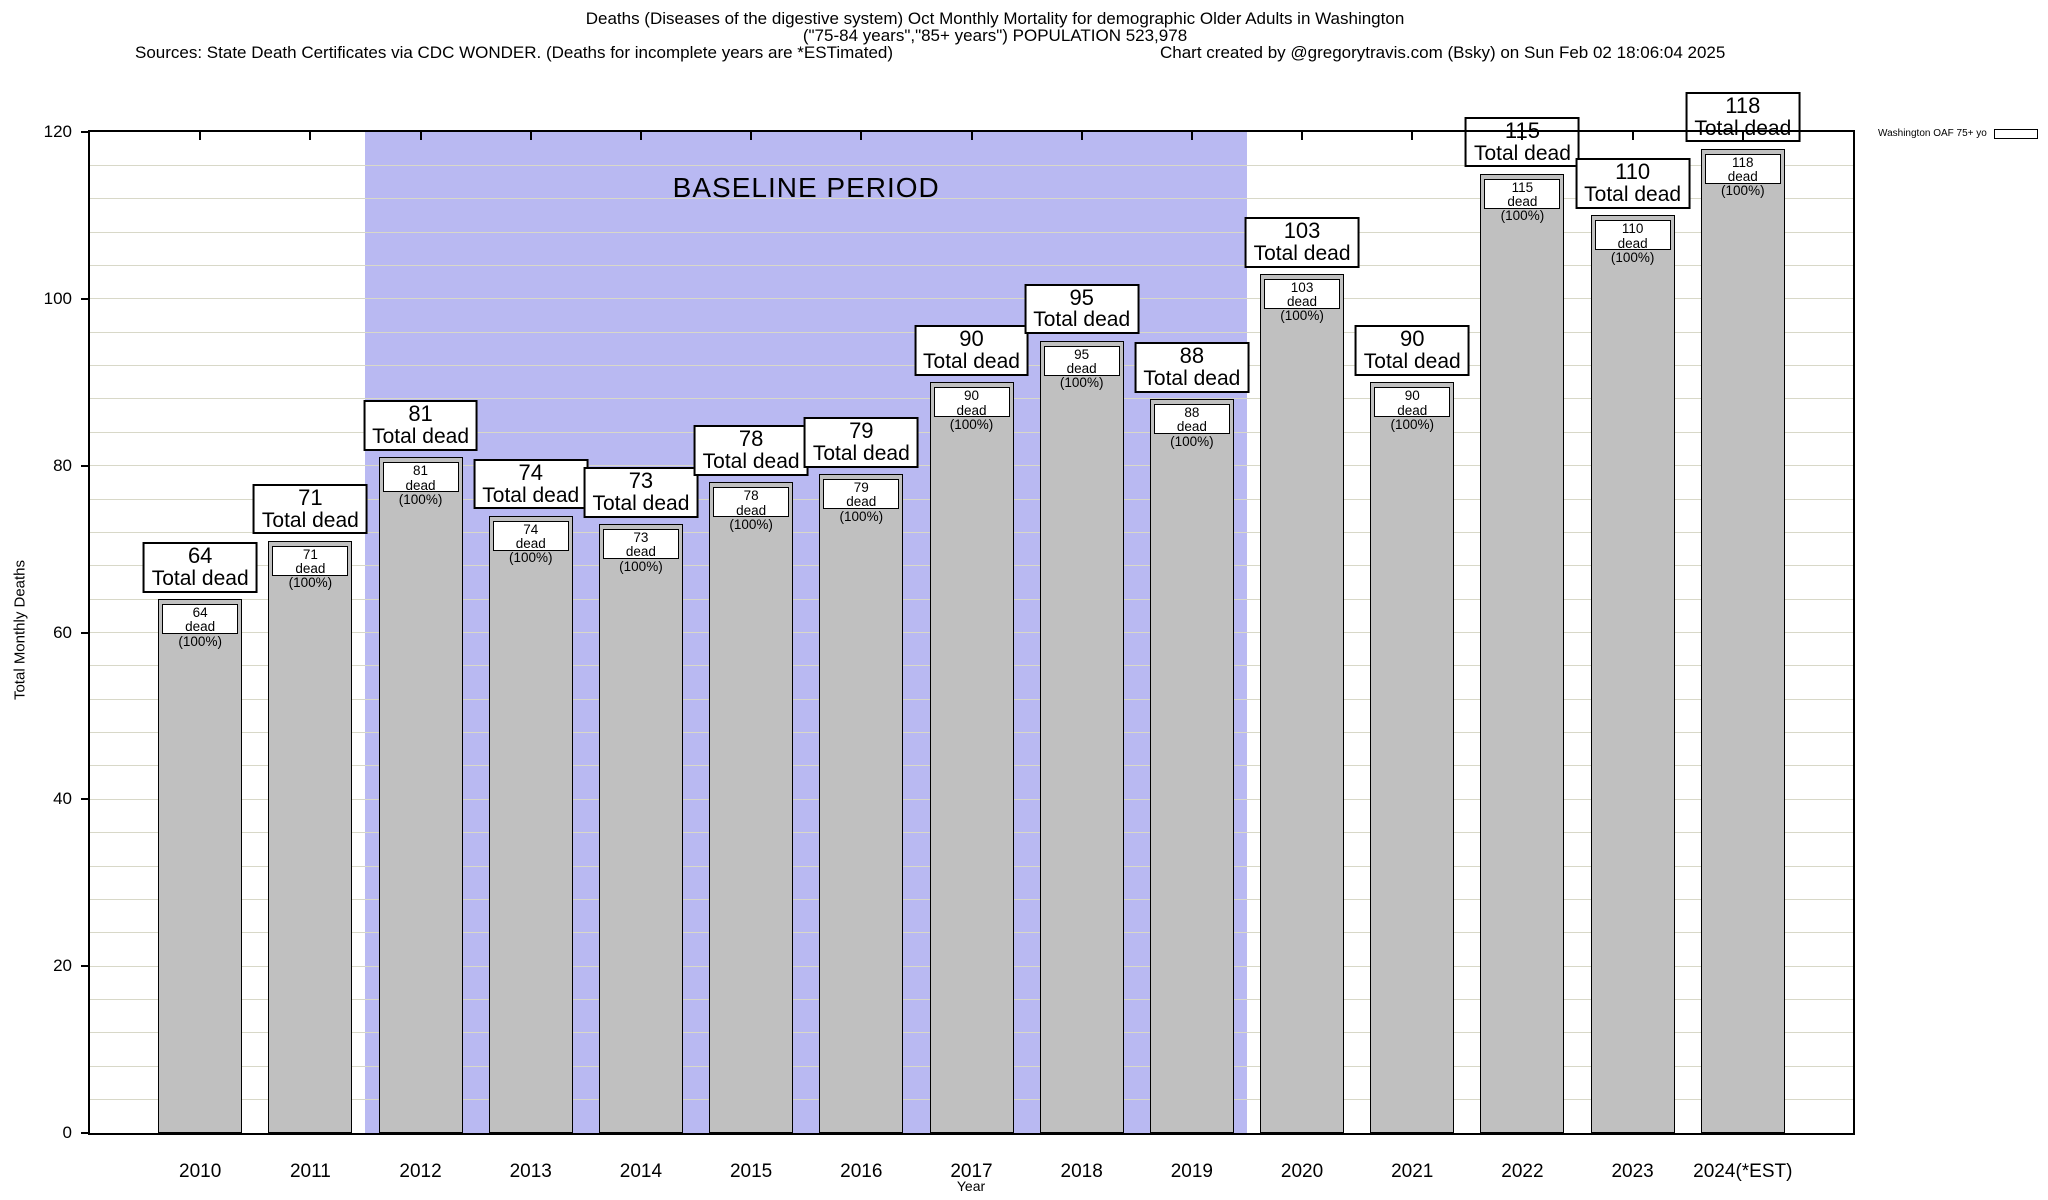  What do you see at coordinates (531, 484) in the screenshot?
I see `bar-top-label-2013: 74 Total dead` at bounding box center [531, 484].